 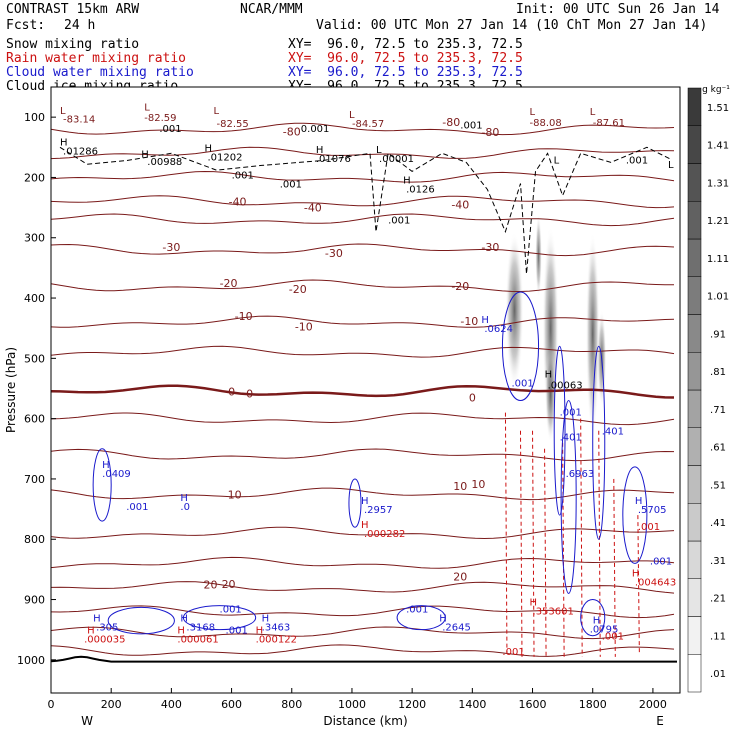 I want to click on x-tick-label-8: 1600, so click(x=533, y=704).